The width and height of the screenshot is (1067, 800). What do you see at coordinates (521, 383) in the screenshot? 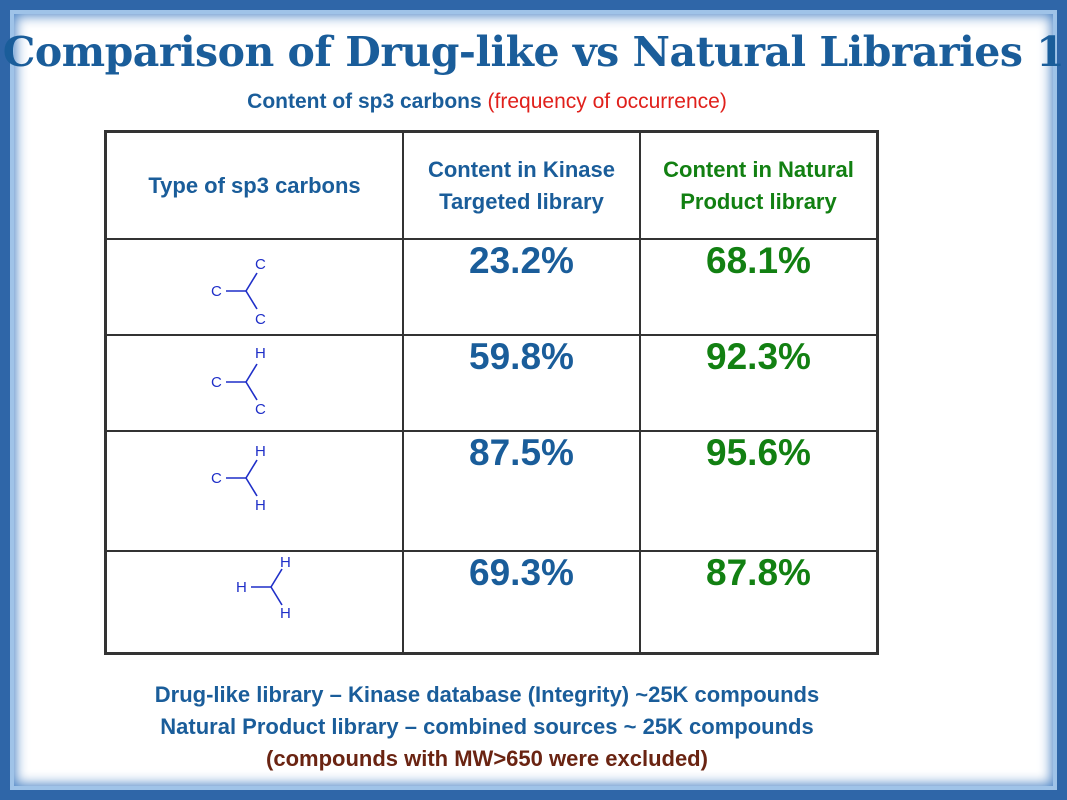
I see `kinase-value: 59.8%` at bounding box center [521, 383].